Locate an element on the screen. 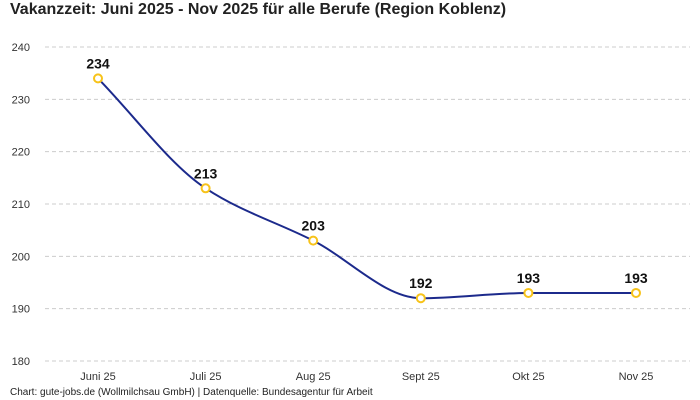 This screenshot has height=400, width=700. y-tick-label: 240 is located at coordinates (21, 48).